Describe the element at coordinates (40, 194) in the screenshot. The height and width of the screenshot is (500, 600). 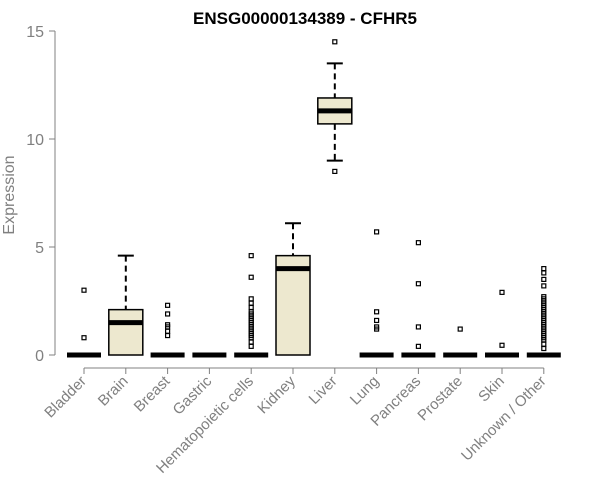
I see `y-axis-ticks: 0 5 10 15` at that location.